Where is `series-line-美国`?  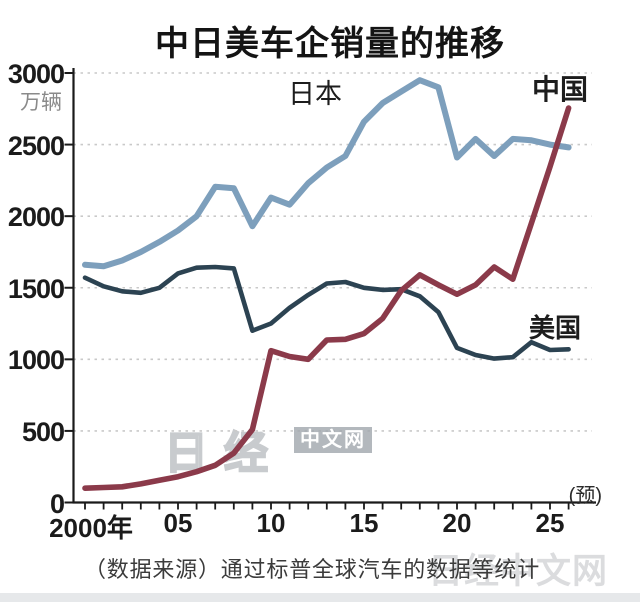
series-line-美国 is located at coordinates (326, 312).